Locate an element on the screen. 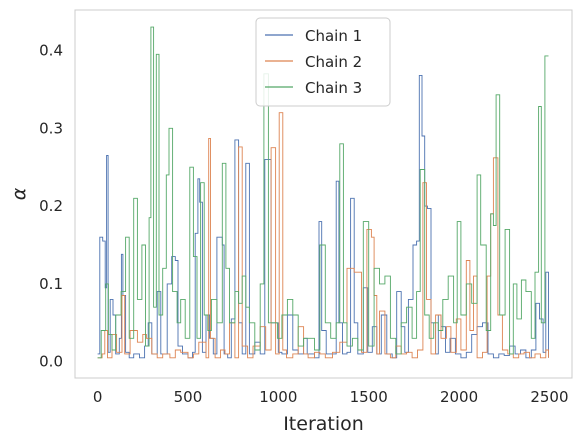  x-tick-label: 500 is located at coordinates (188, 397).